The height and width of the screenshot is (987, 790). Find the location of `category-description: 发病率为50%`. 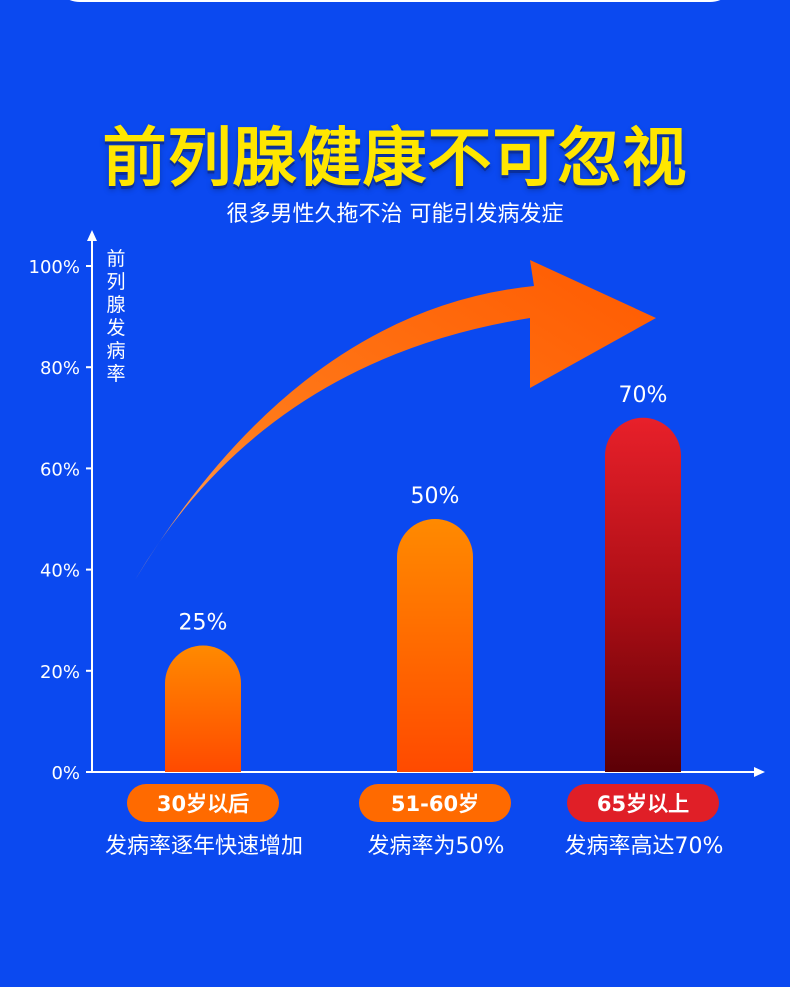

category-description: 发病率为50% is located at coordinates (436, 846).